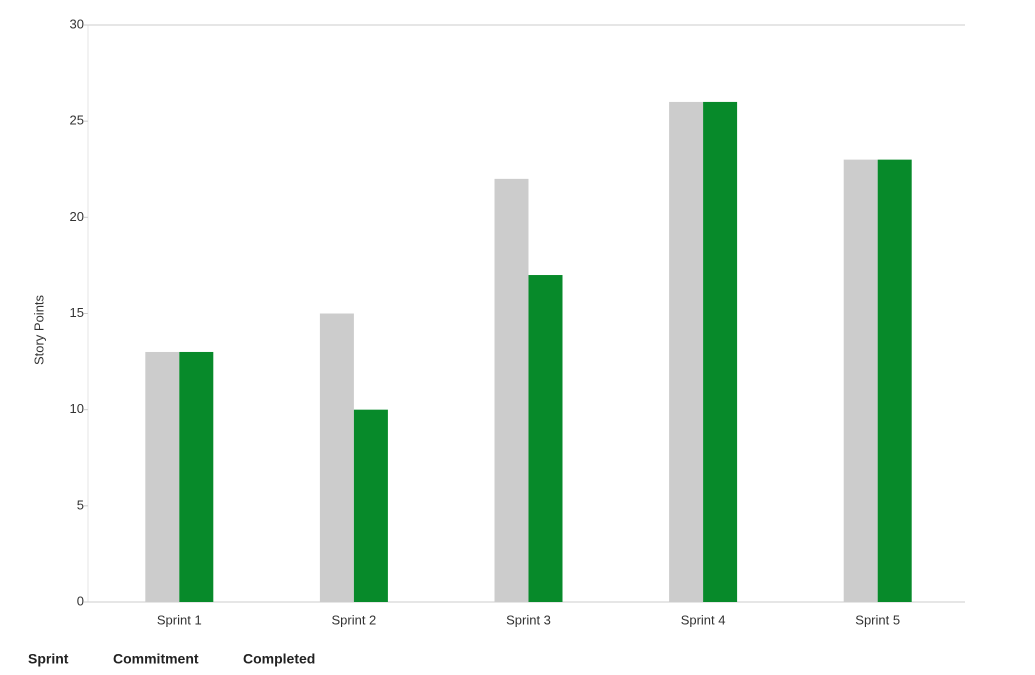 The height and width of the screenshot is (675, 1035). What do you see at coordinates (877, 619) in the screenshot?
I see `x-tick-label: Sprint 5` at bounding box center [877, 619].